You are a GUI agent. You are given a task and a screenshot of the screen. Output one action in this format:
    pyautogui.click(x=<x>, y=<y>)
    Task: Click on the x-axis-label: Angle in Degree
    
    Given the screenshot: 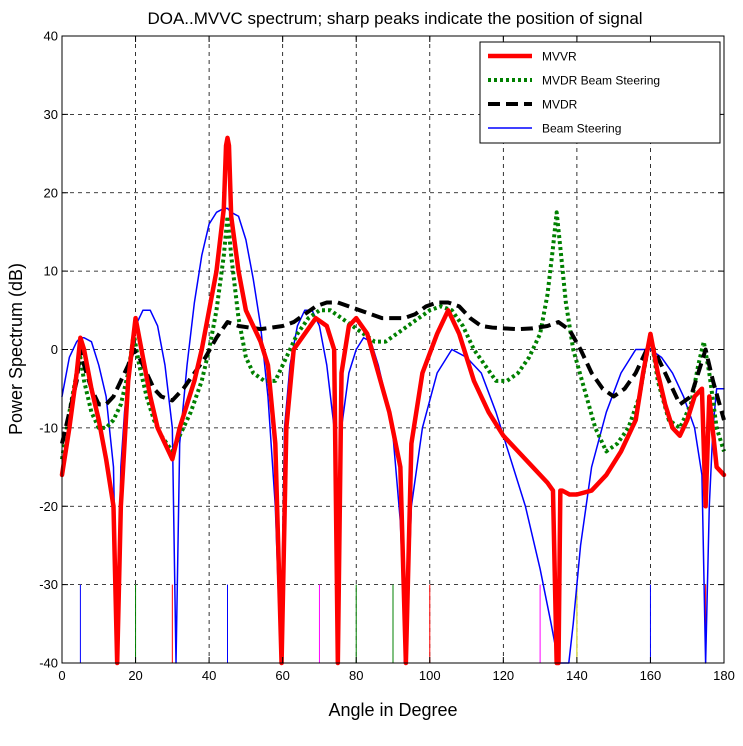 What is the action you would take?
    pyautogui.click(x=392, y=710)
    